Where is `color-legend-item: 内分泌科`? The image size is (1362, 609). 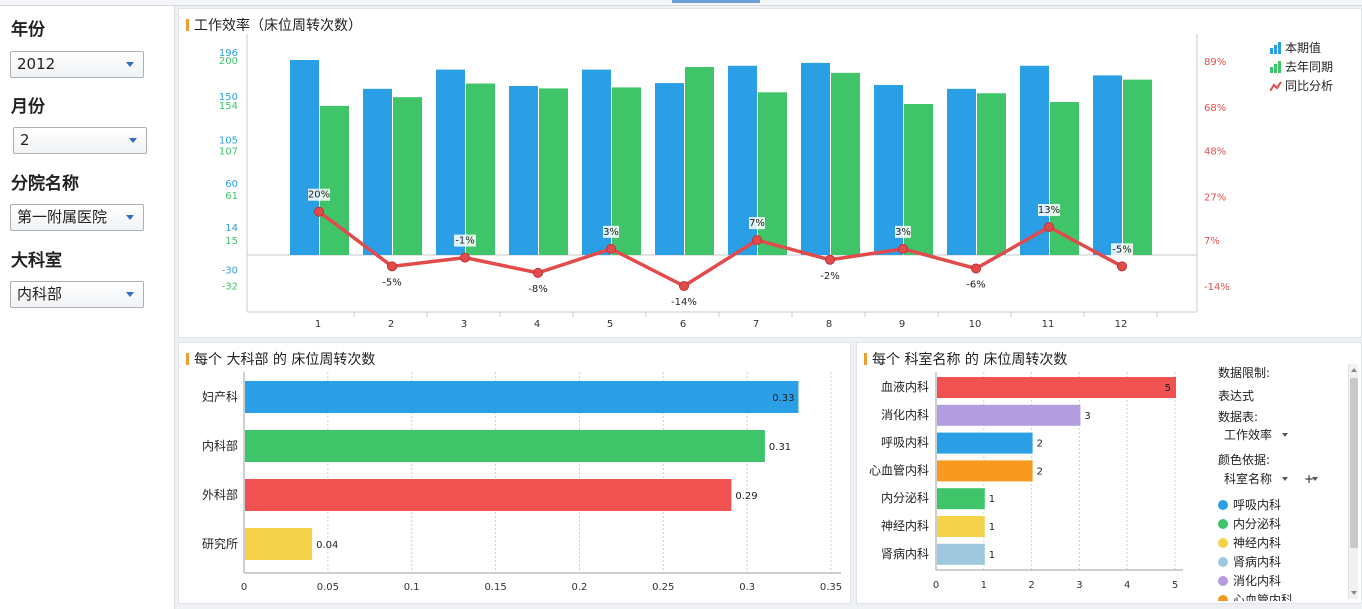
color-legend-item: 内分泌科 is located at coordinates (1249, 523).